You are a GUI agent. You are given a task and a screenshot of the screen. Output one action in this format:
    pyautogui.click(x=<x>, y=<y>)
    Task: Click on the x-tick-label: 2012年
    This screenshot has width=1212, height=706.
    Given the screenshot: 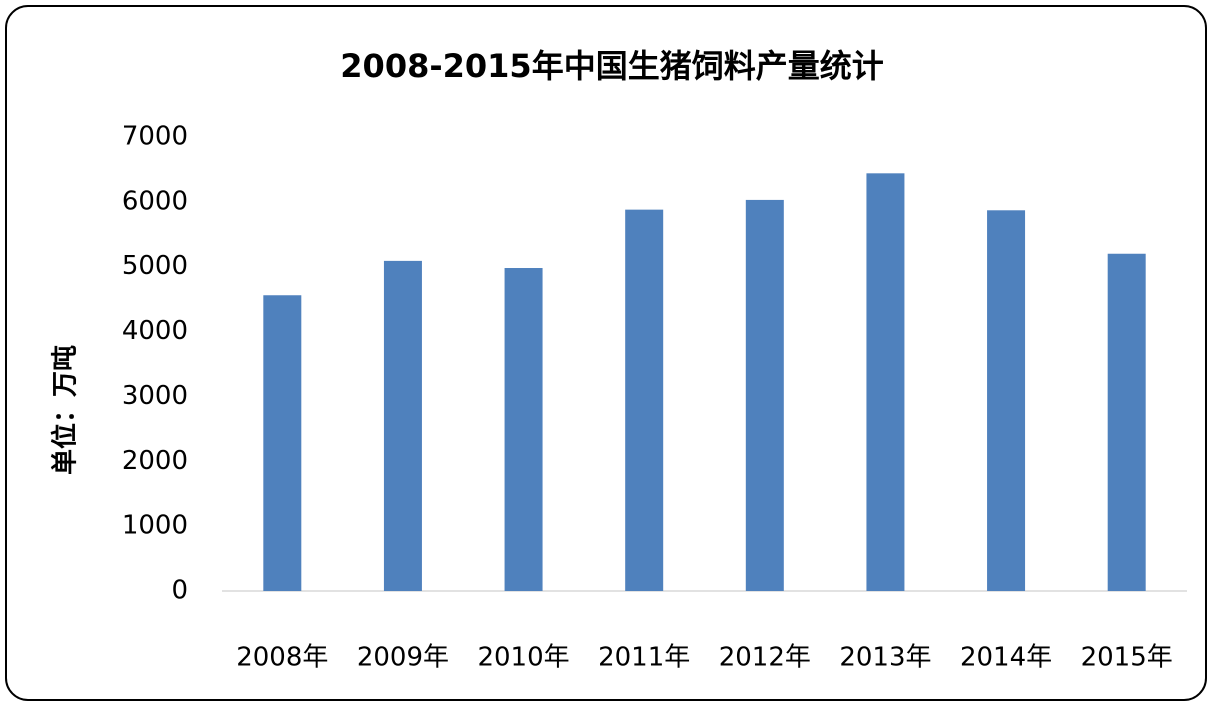 What is the action you would take?
    pyautogui.click(x=765, y=658)
    